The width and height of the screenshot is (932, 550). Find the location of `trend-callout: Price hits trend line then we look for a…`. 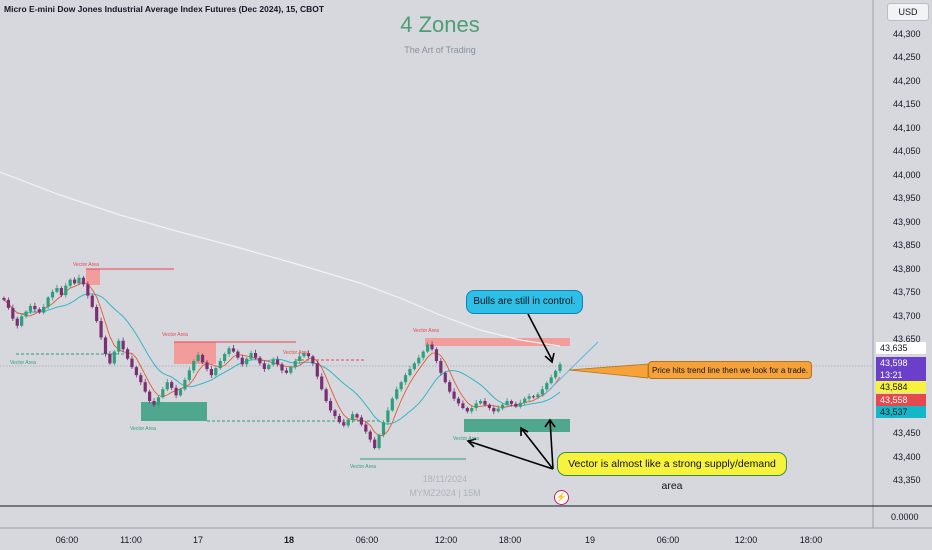

trend-callout: Price hits trend line then we look for a… is located at coordinates (730, 370).